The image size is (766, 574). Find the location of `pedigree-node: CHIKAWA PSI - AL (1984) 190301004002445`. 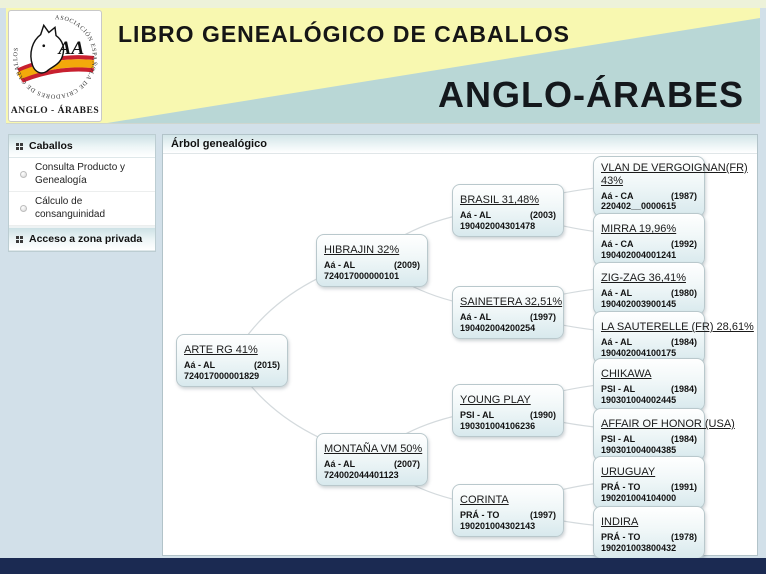

pedigree-node: CHIKAWA PSI - AL (1984) 190301004002445 is located at coordinates (649, 384).